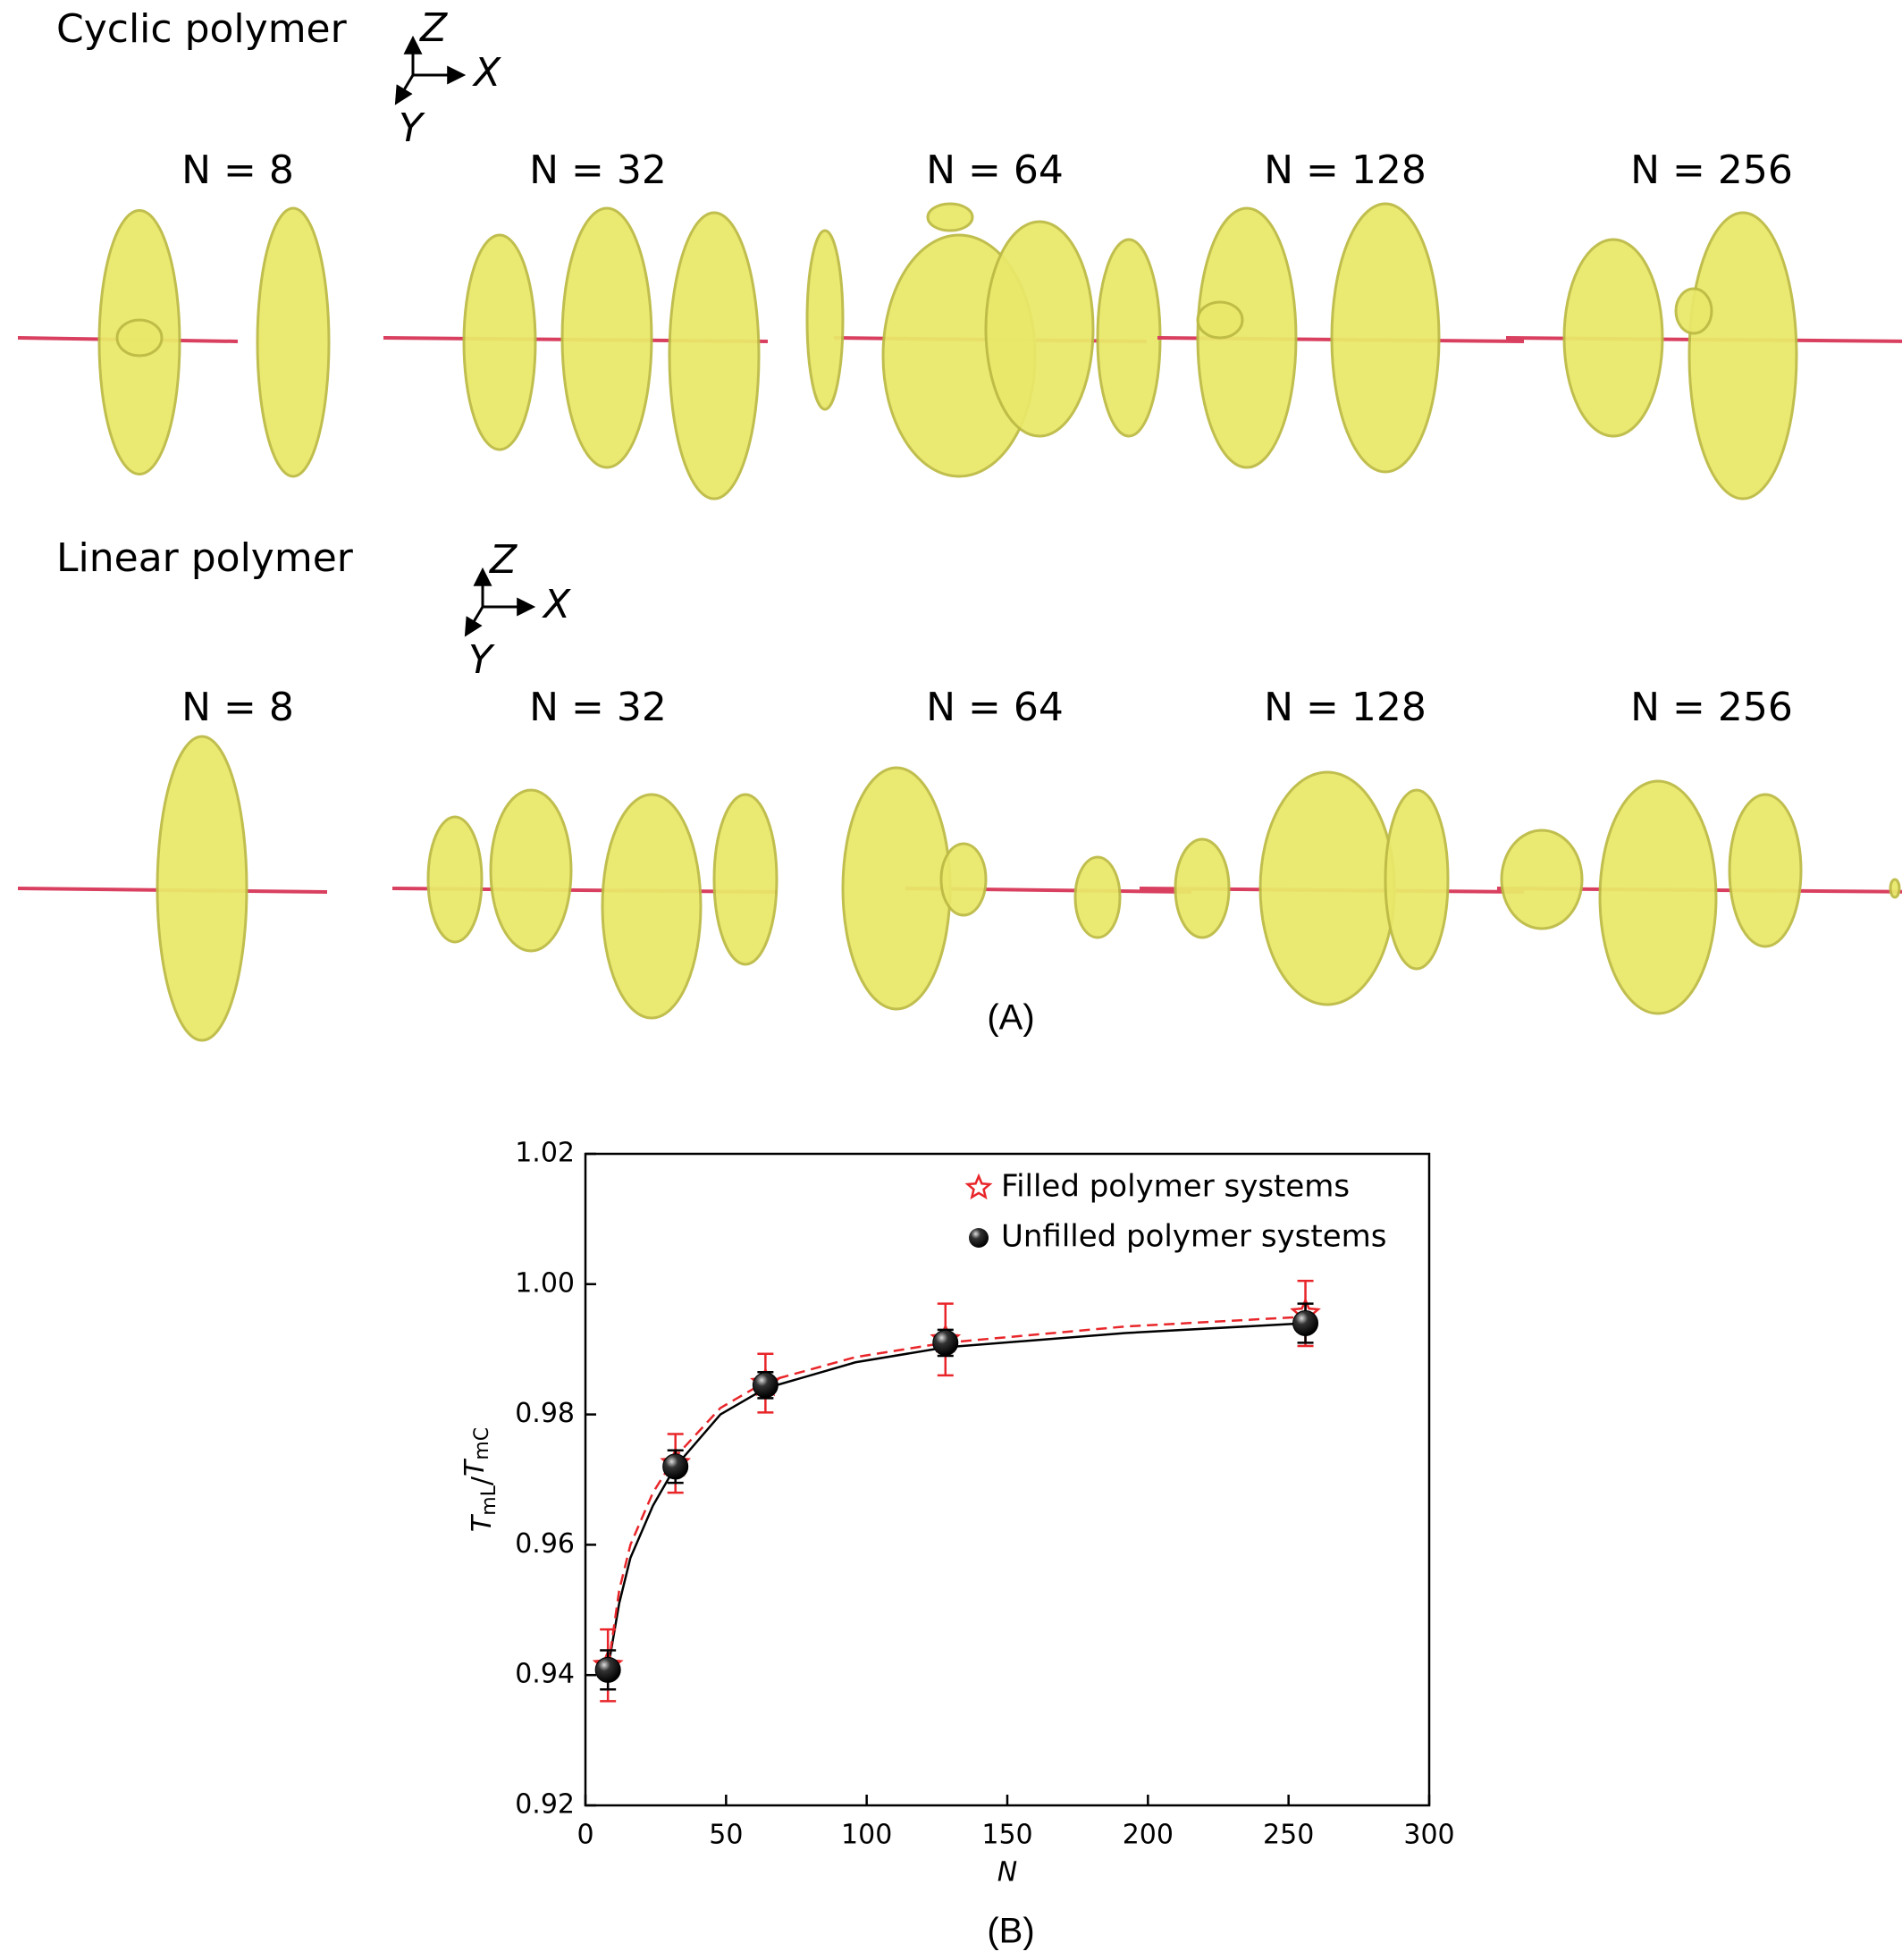  Describe the element at coordinates (1010, 1931) in the screenshot. I see `chart-caption: (B)` at that location.